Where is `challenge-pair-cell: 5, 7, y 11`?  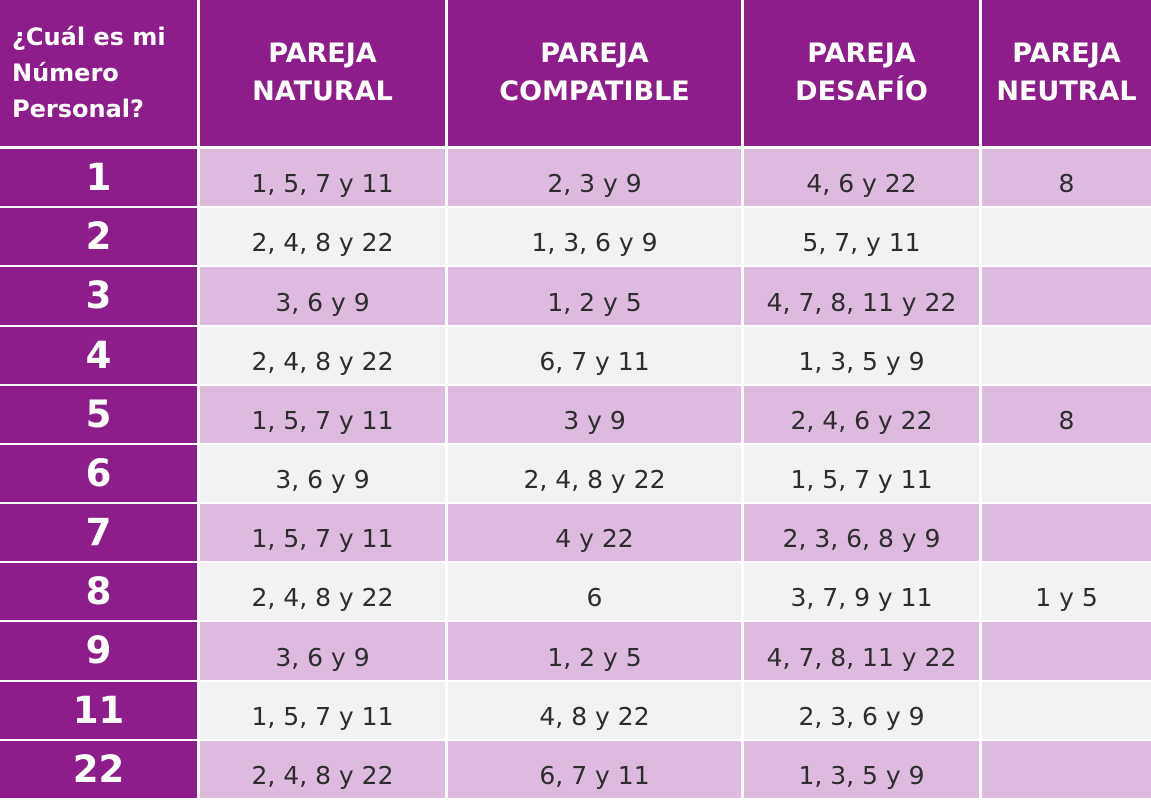
challenge-pair-cell: 5, 7, y 11 is located at coordinates (863, 238).